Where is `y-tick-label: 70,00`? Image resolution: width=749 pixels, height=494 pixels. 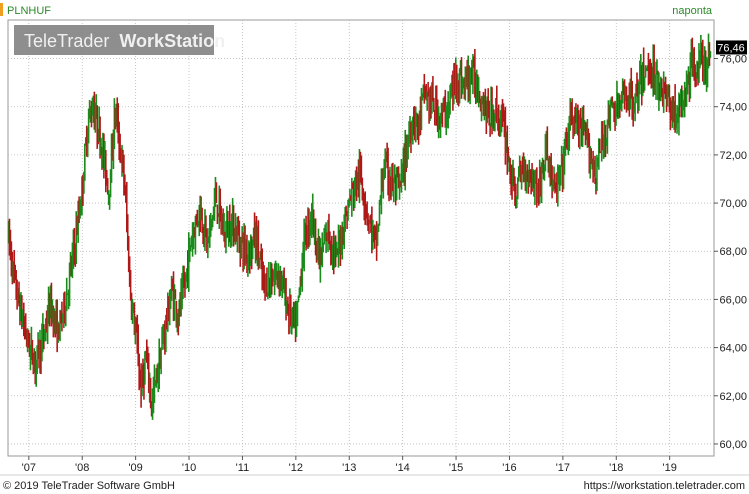 y-tick-label: 70,00 is located at coordinates (733, 204).